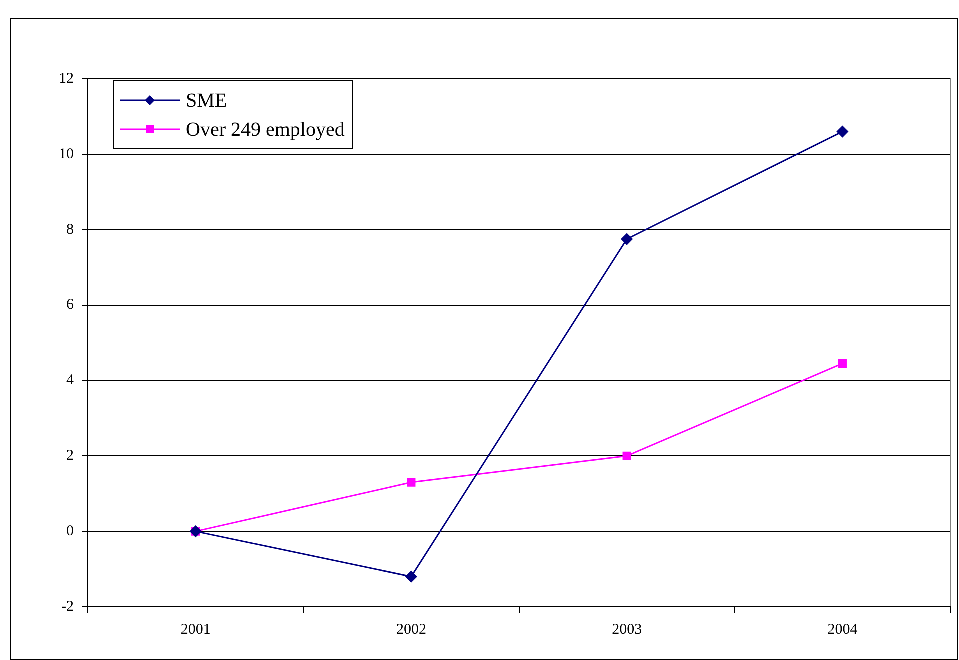 The height and width of the screenshot is (660, 959). Describe the element at coordinates (195, 630) in the screenshot. I see `x-tick-label: 2001` at that location.